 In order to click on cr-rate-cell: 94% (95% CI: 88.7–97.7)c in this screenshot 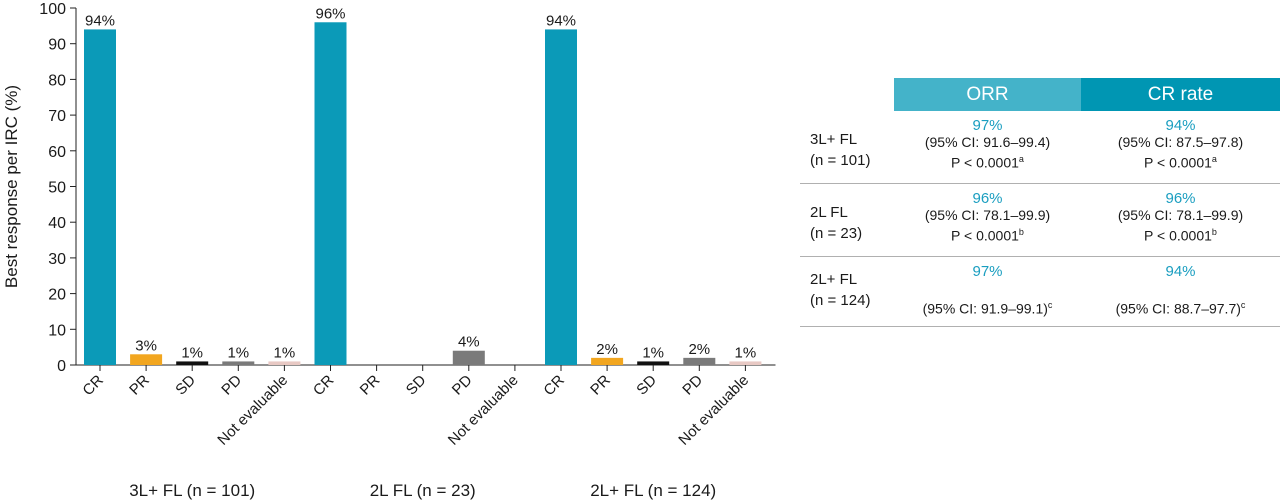, I will do `click(1180, 290)`.